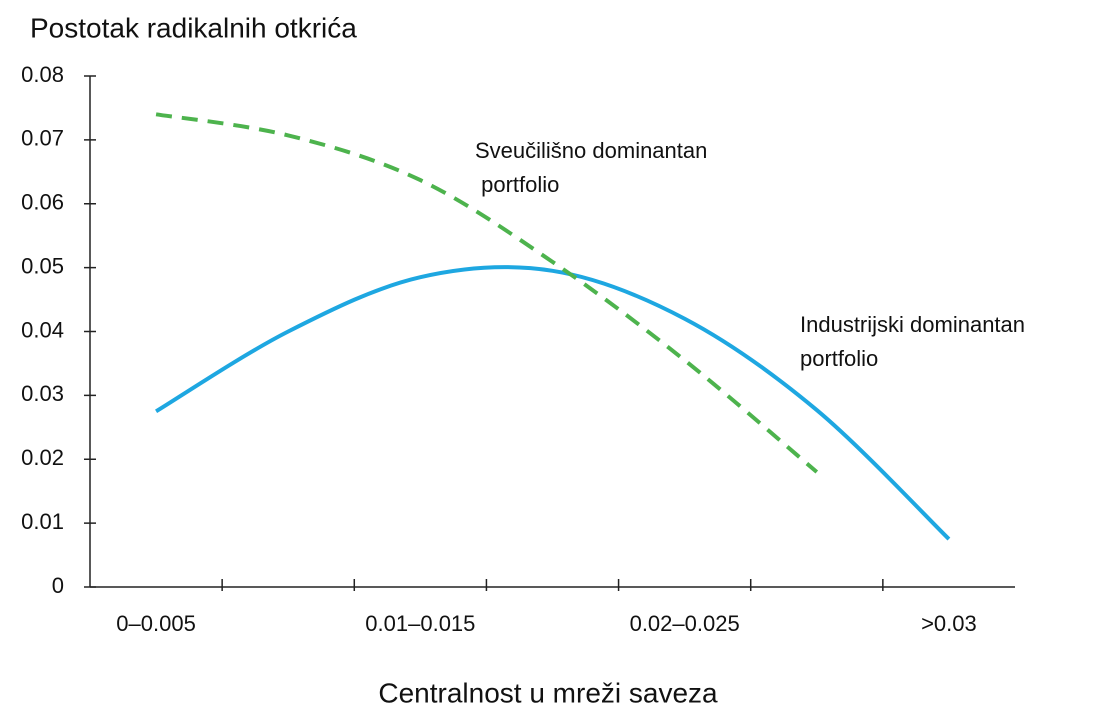 The height and width of the screenshot is (715, 1093). Describe the element at coordinates (42, 74) in the screenshot. I see `y-tick-label: 0.08` at that location.